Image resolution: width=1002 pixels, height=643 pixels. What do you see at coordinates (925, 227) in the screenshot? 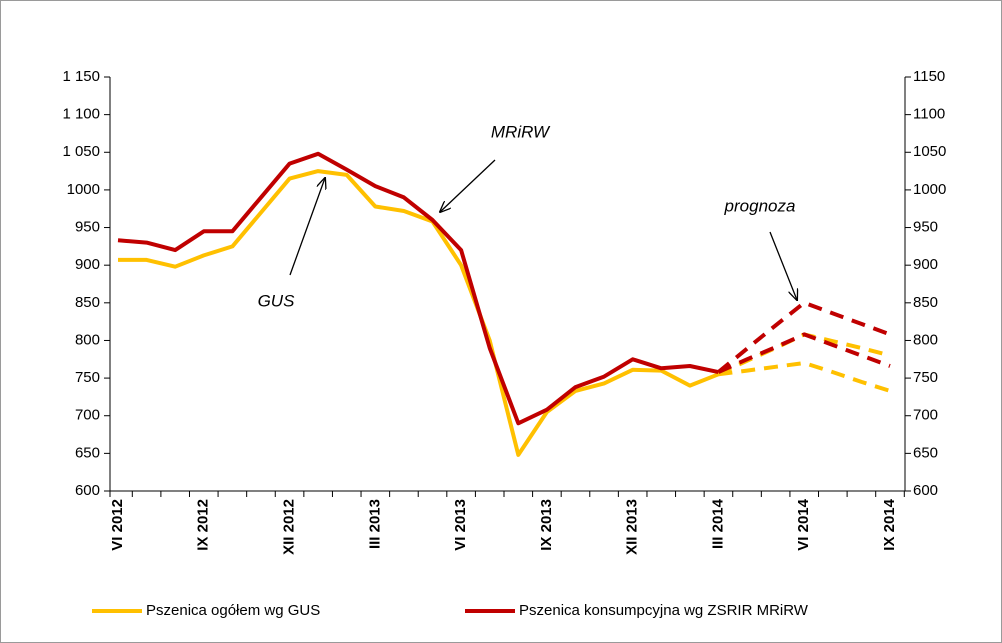
I see `y2-tick-label: 950` at bounding box center [925, 227].